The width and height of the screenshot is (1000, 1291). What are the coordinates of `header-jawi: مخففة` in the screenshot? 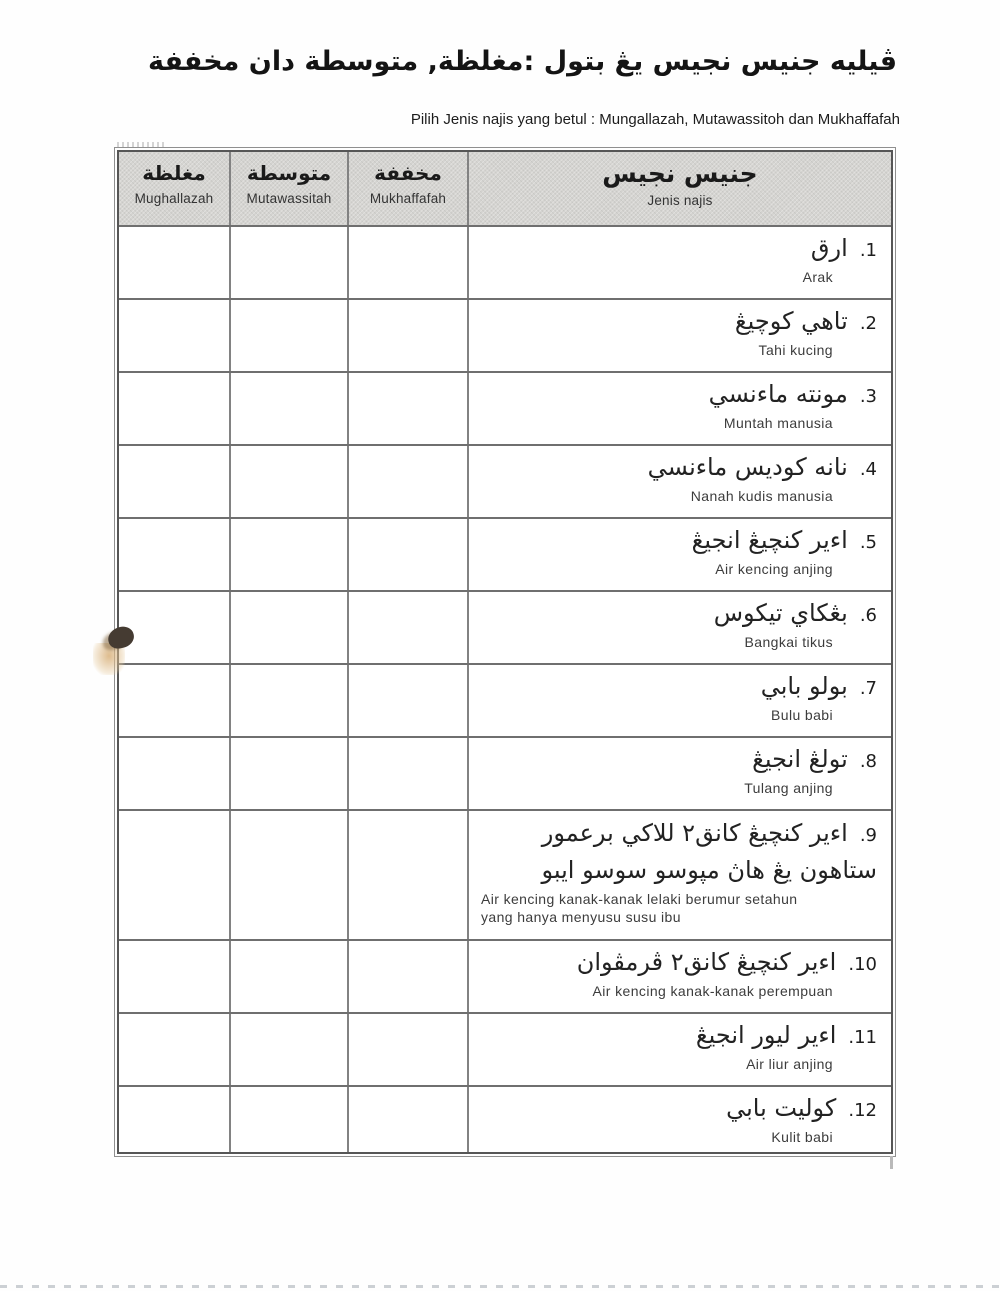 It's located at (408, 173).